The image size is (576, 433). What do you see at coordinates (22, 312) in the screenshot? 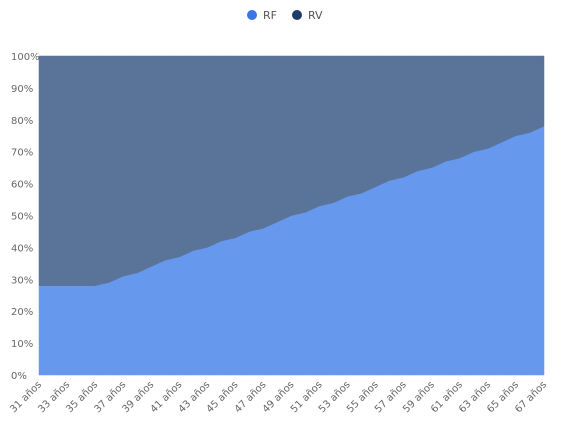
I see `y-tick-label: 20%` at bounding box center [22, 312].